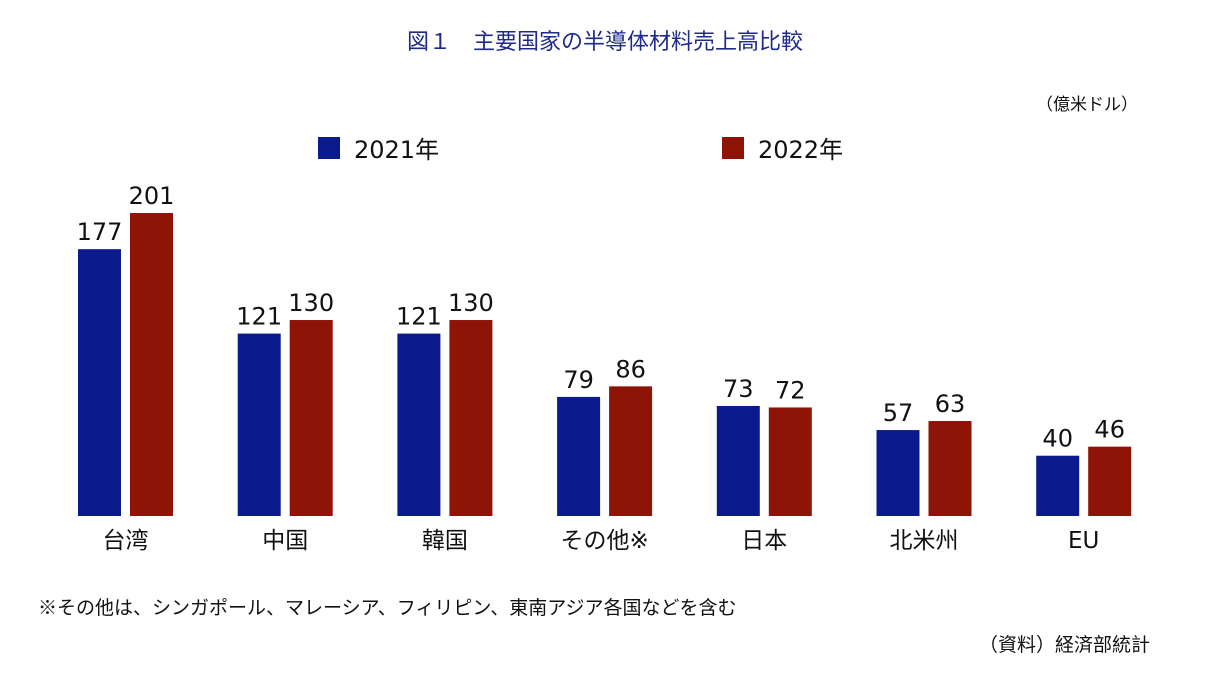  What do you see at coordinates (764, 541) in the screenshot?
I see `category-label-4: 日本` at bounding box center [764, 541].